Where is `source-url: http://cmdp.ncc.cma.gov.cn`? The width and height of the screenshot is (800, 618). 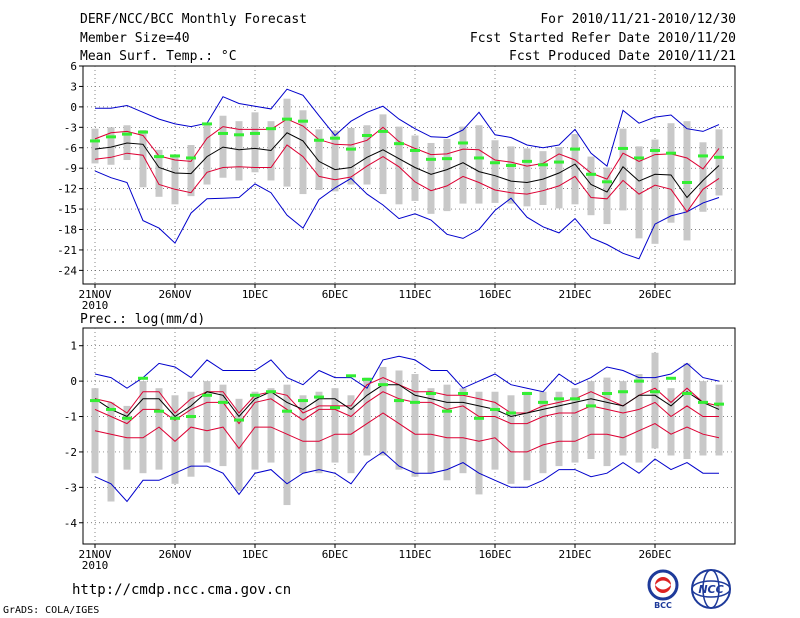 source-url: http://cmdp.ncc.cma.gov.cn is located at coordinates (182, 590).